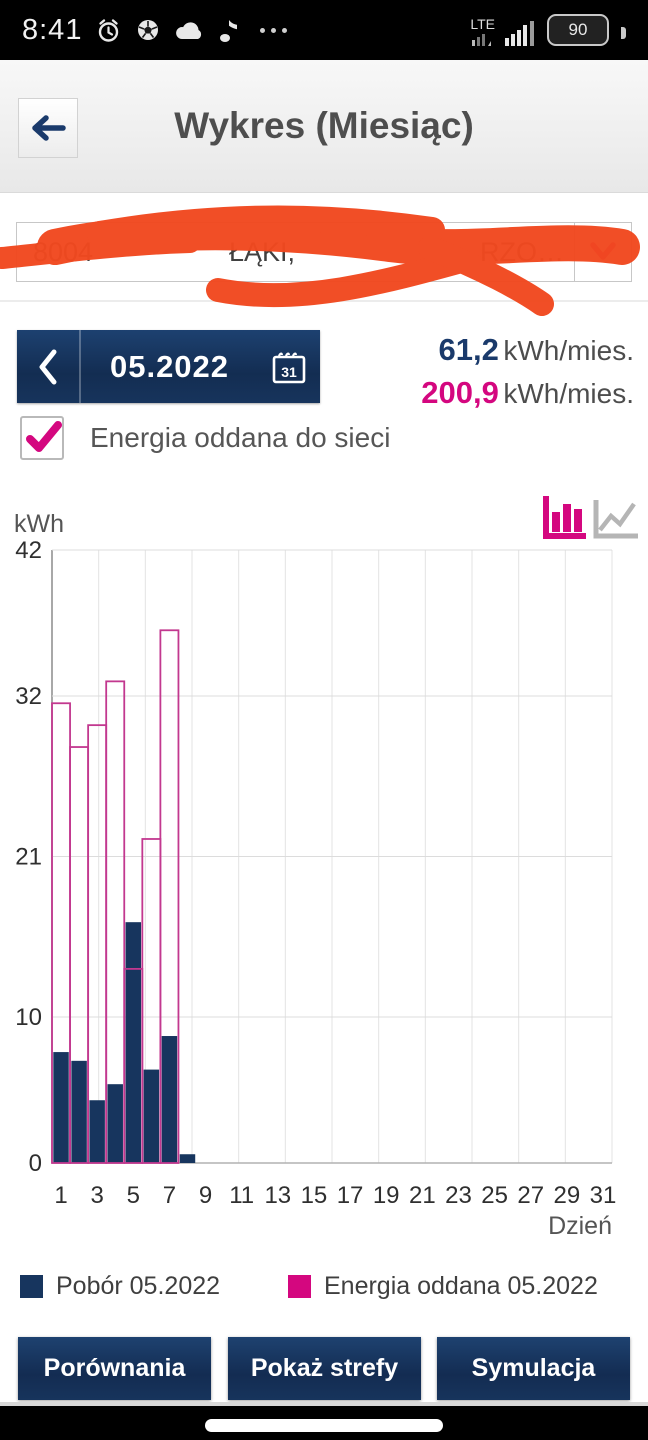 Image resolution: width=648 pixels, height=1440 pixels. Describe the element at coordinates (60, 1195) in the screenshot. I see `svg-text: 1` at that location.